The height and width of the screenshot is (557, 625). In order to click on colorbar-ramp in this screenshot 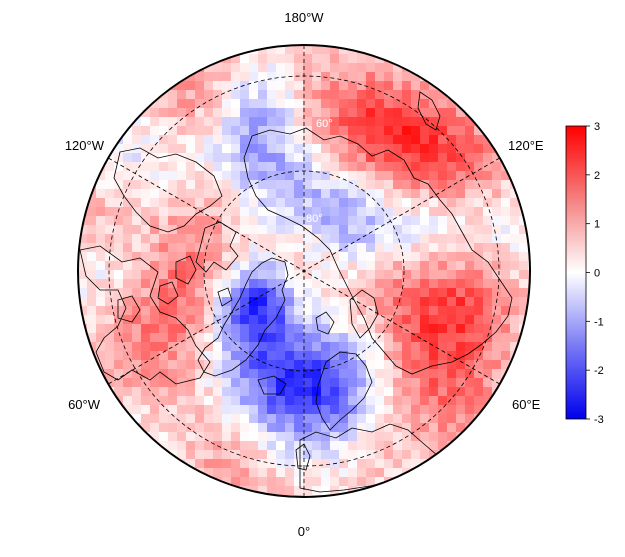, I will do `click(576, 272)`.